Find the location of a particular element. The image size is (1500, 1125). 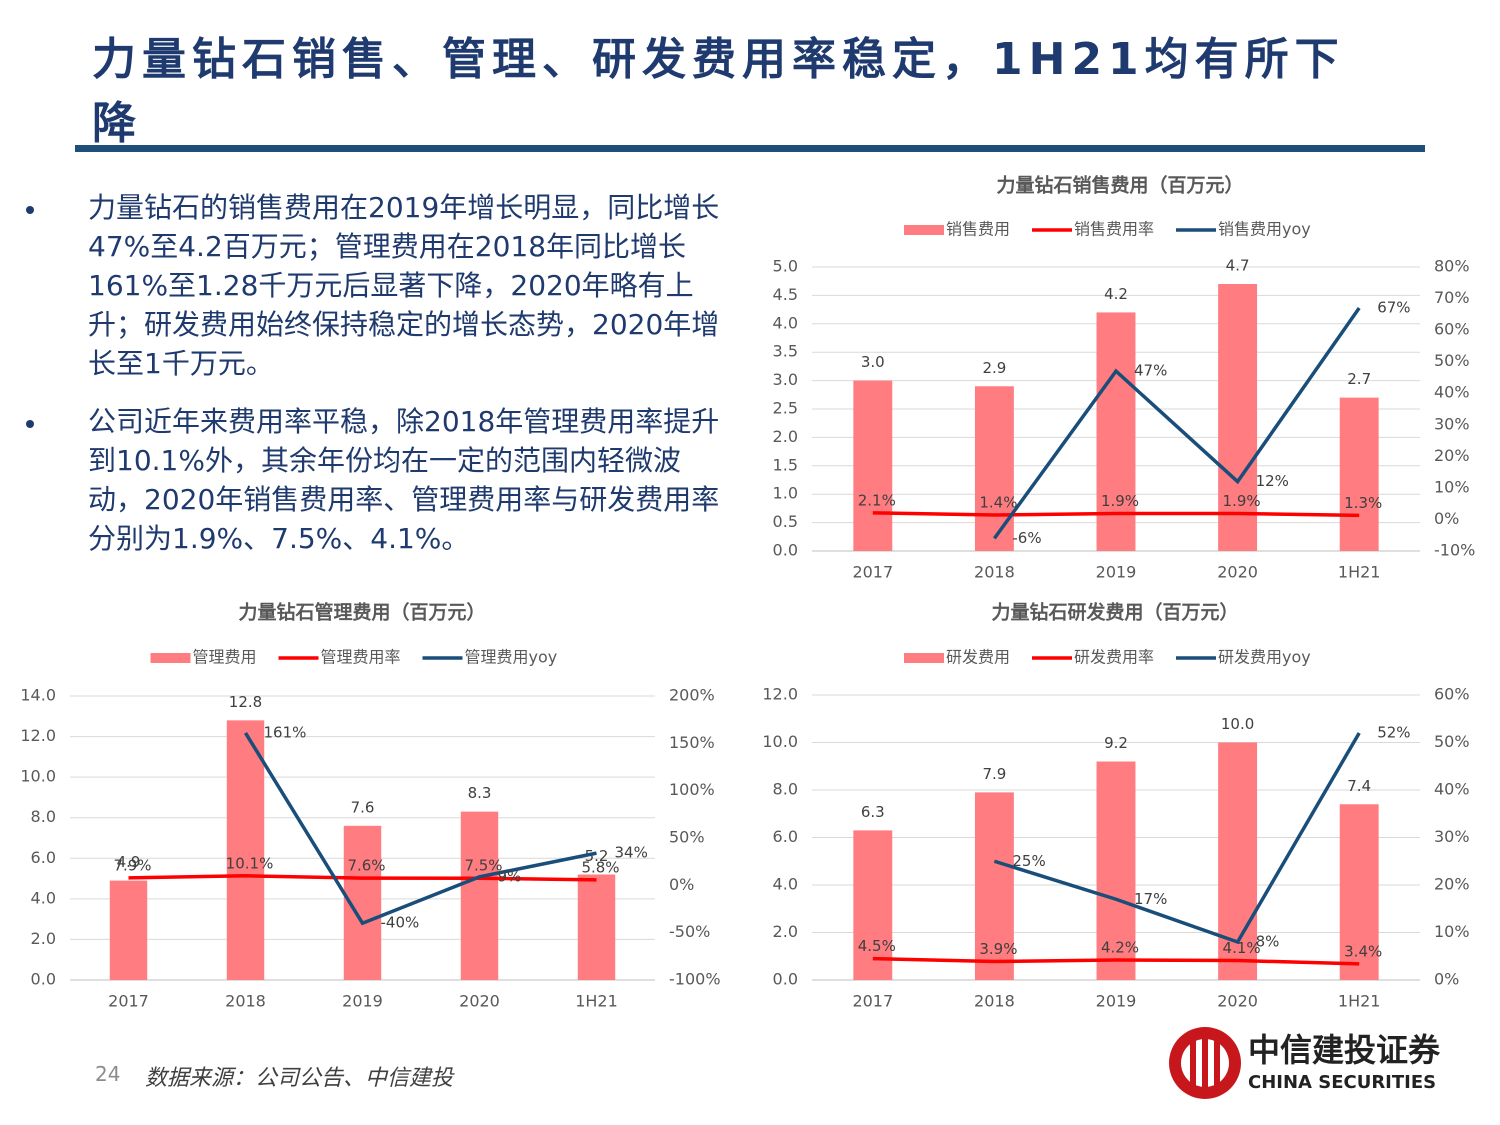

chart-title: 力量钻石销售费用（百万元） is located at coordinates (1119, 185).